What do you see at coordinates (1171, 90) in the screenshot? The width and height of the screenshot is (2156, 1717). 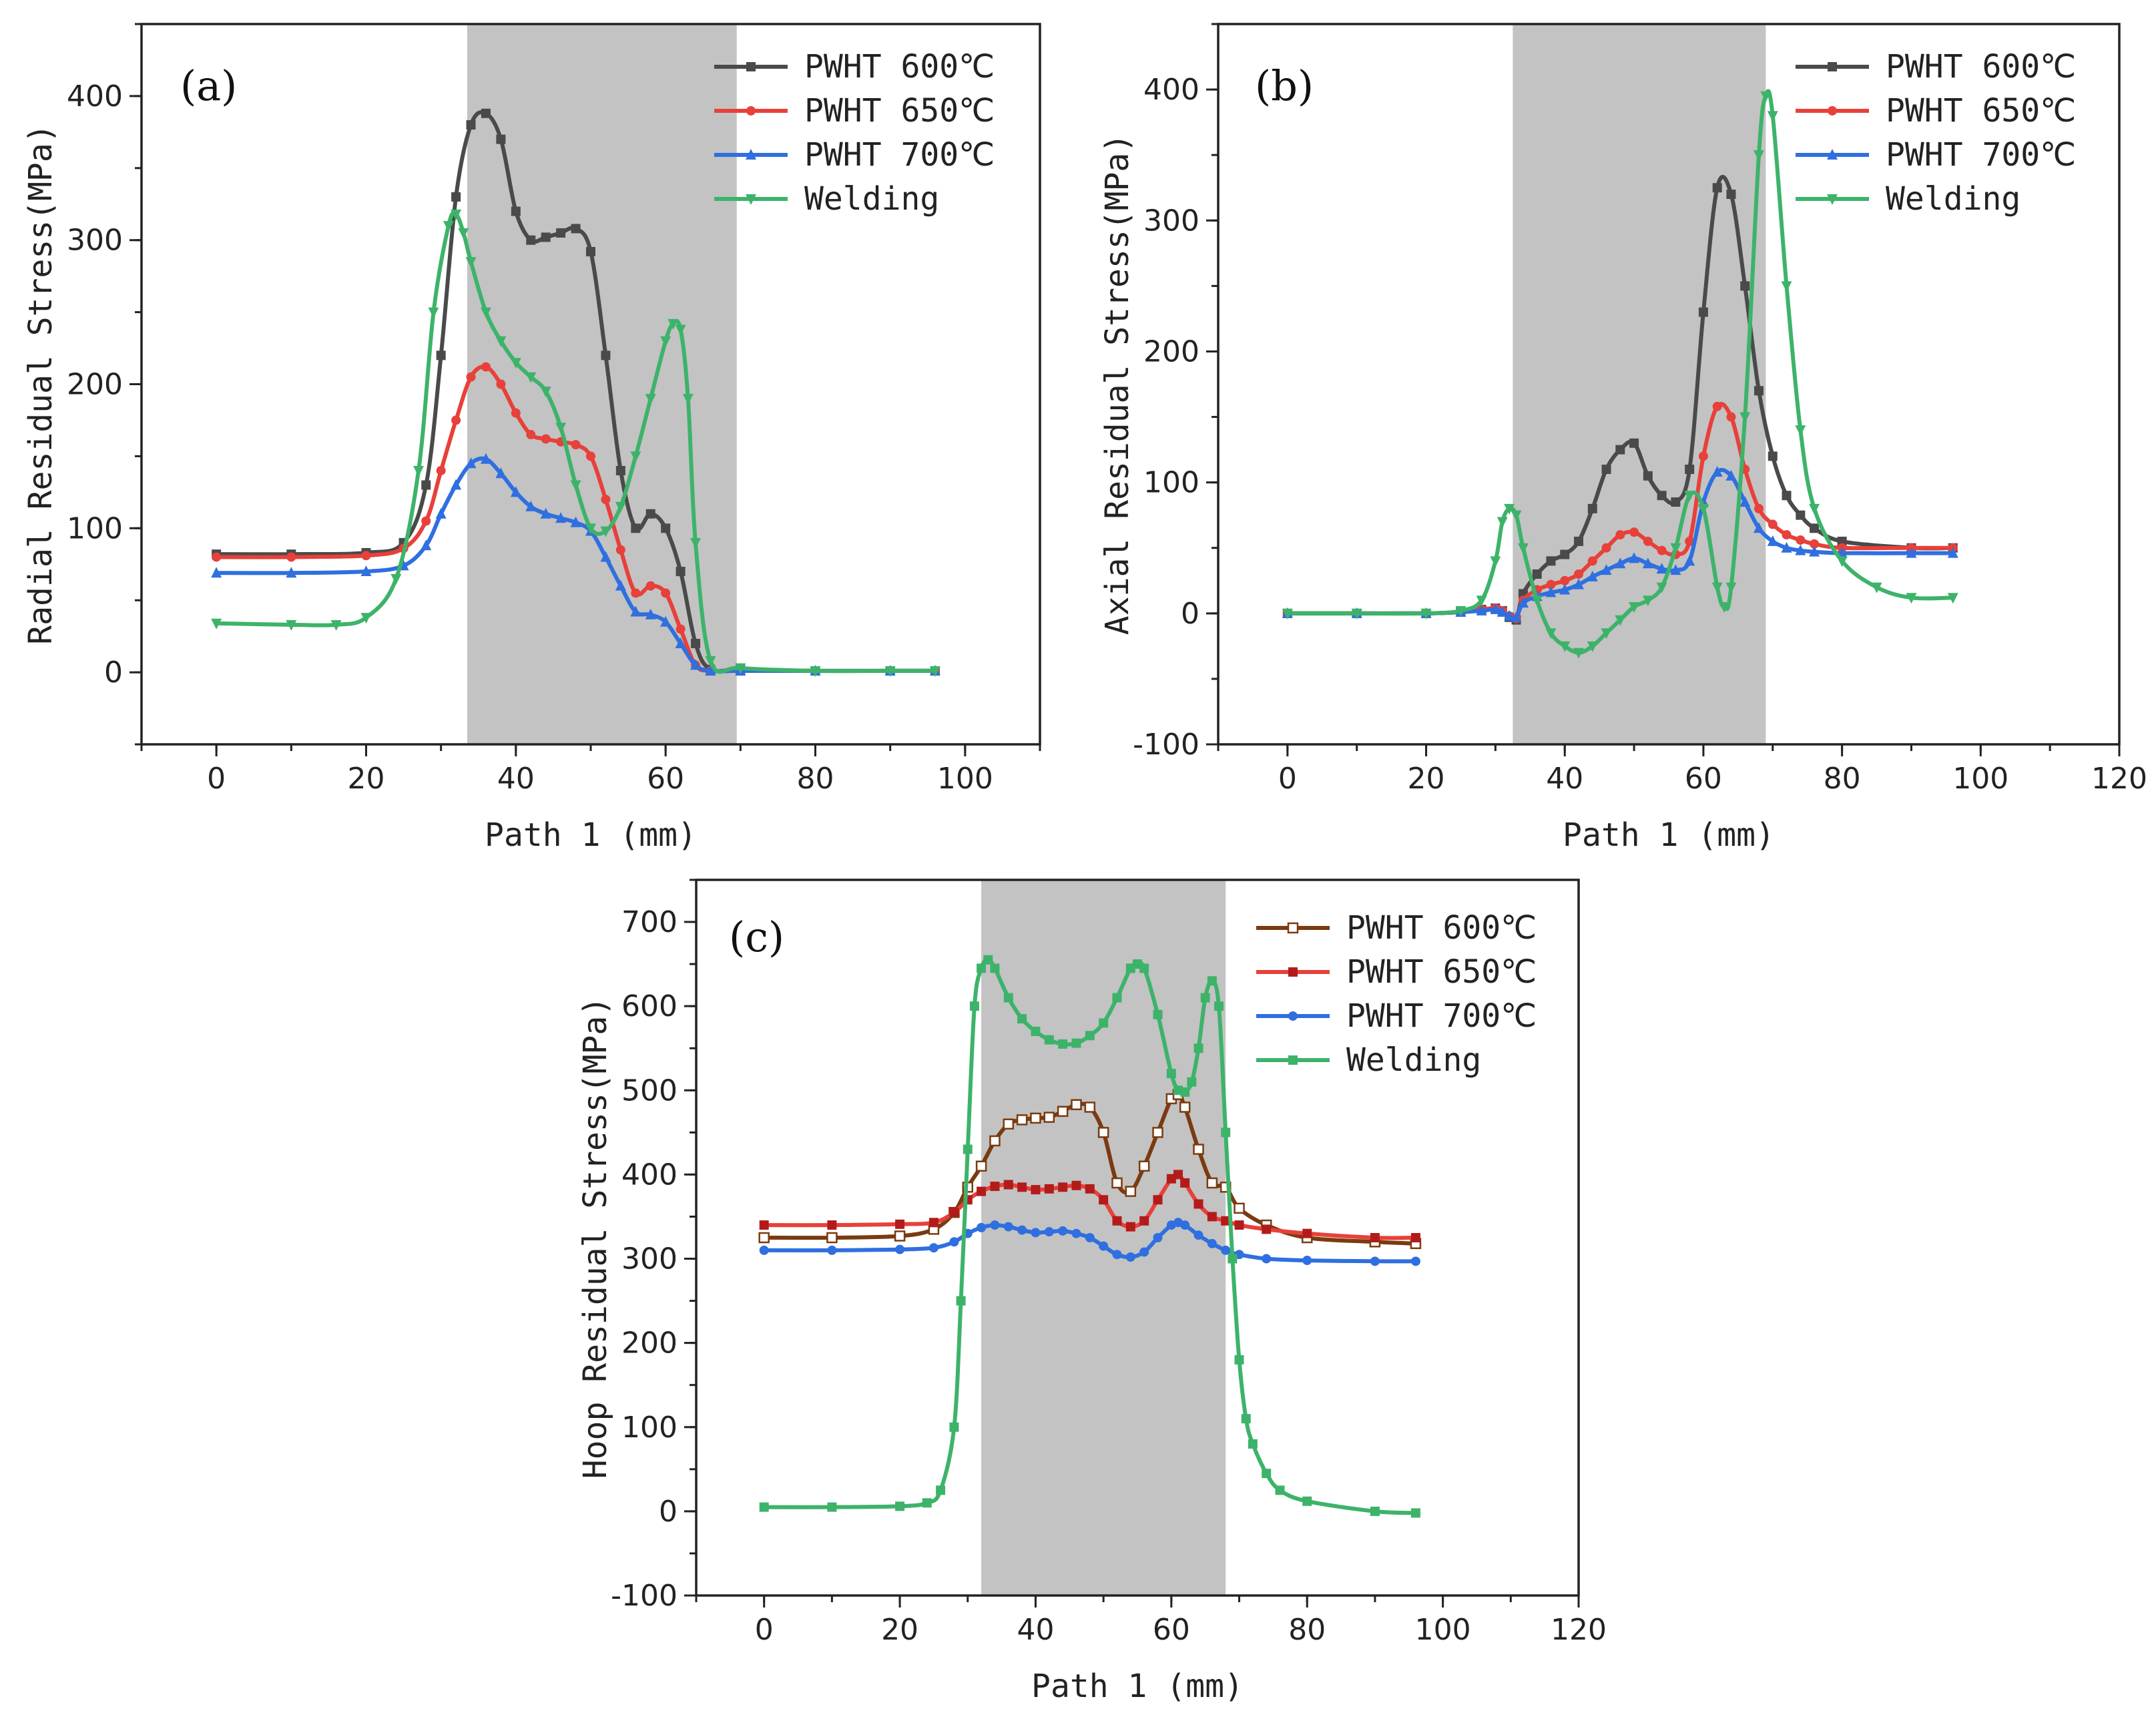 I see `y-tick-label: 400` at bounding box center [1171, 90].